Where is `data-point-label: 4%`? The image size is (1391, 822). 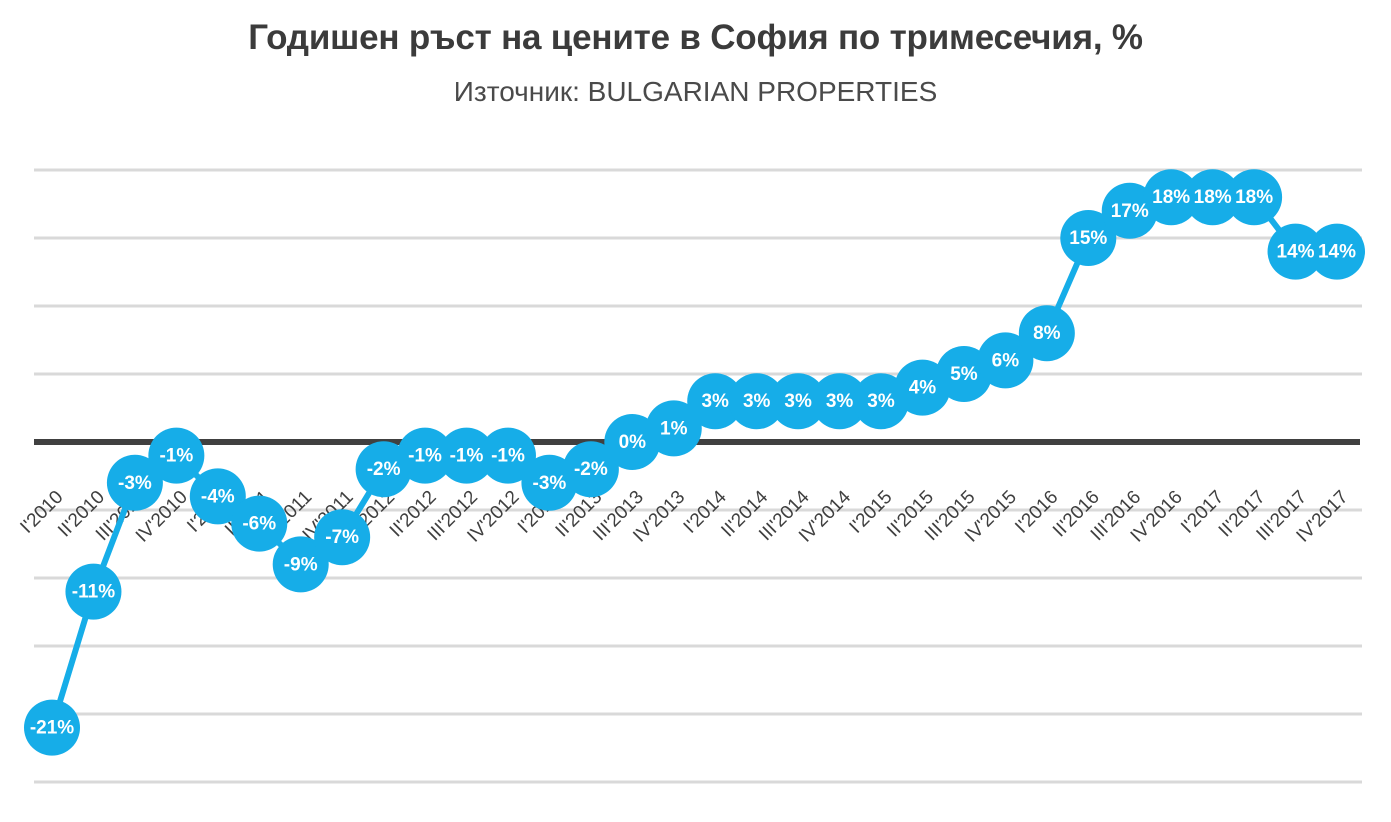
data-point-label: 4% is located at coordinates (923, 388).